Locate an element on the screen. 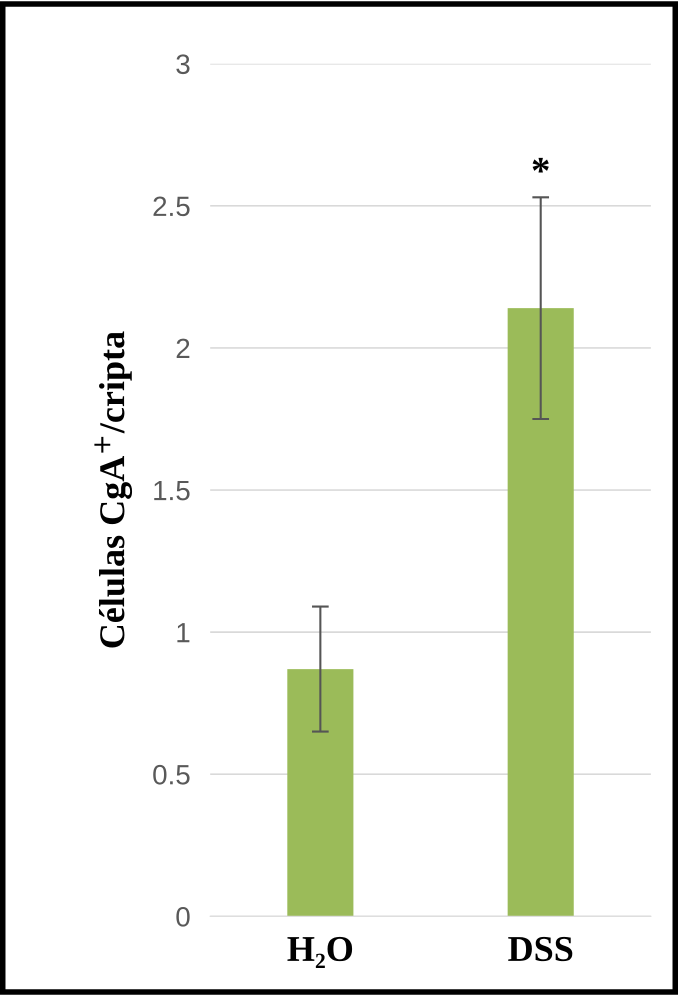  y-axis-title: Células CgA$^{+}$/cripta is located at coordinates (113, 489).